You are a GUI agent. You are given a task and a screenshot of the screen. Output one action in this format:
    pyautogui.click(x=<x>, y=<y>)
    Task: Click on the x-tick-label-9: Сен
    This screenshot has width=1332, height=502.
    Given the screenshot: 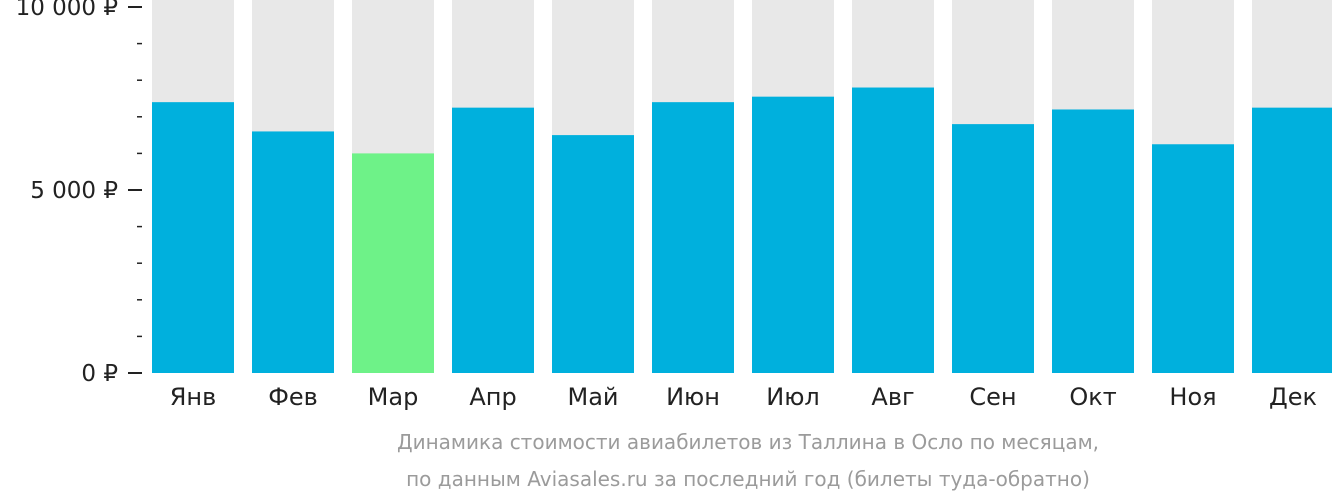 What is the action you would take?
    pyautogui.click(x=992, y=397)
    